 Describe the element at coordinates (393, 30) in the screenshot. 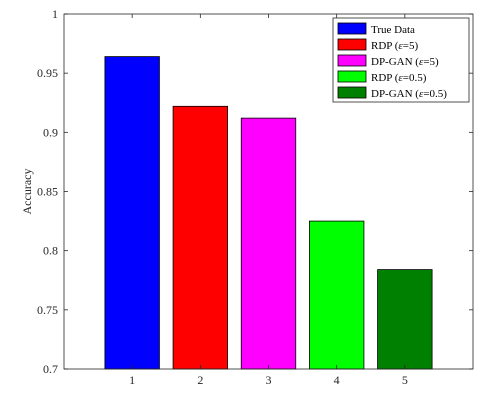

I see `legend-label: True Data` at that location.